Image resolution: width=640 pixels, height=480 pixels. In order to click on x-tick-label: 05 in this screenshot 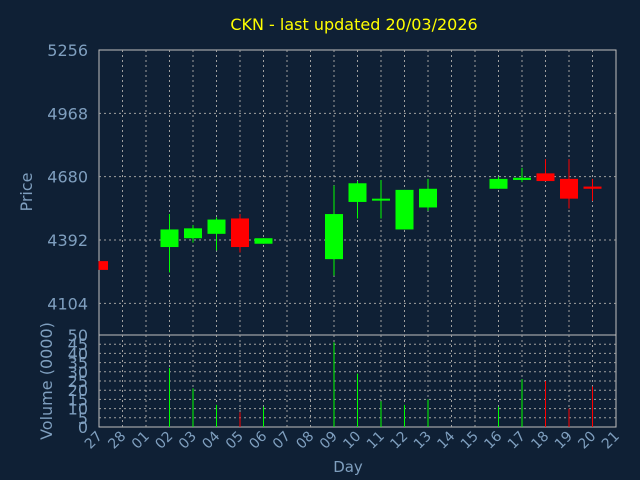, I will do `click(235, 441)`.